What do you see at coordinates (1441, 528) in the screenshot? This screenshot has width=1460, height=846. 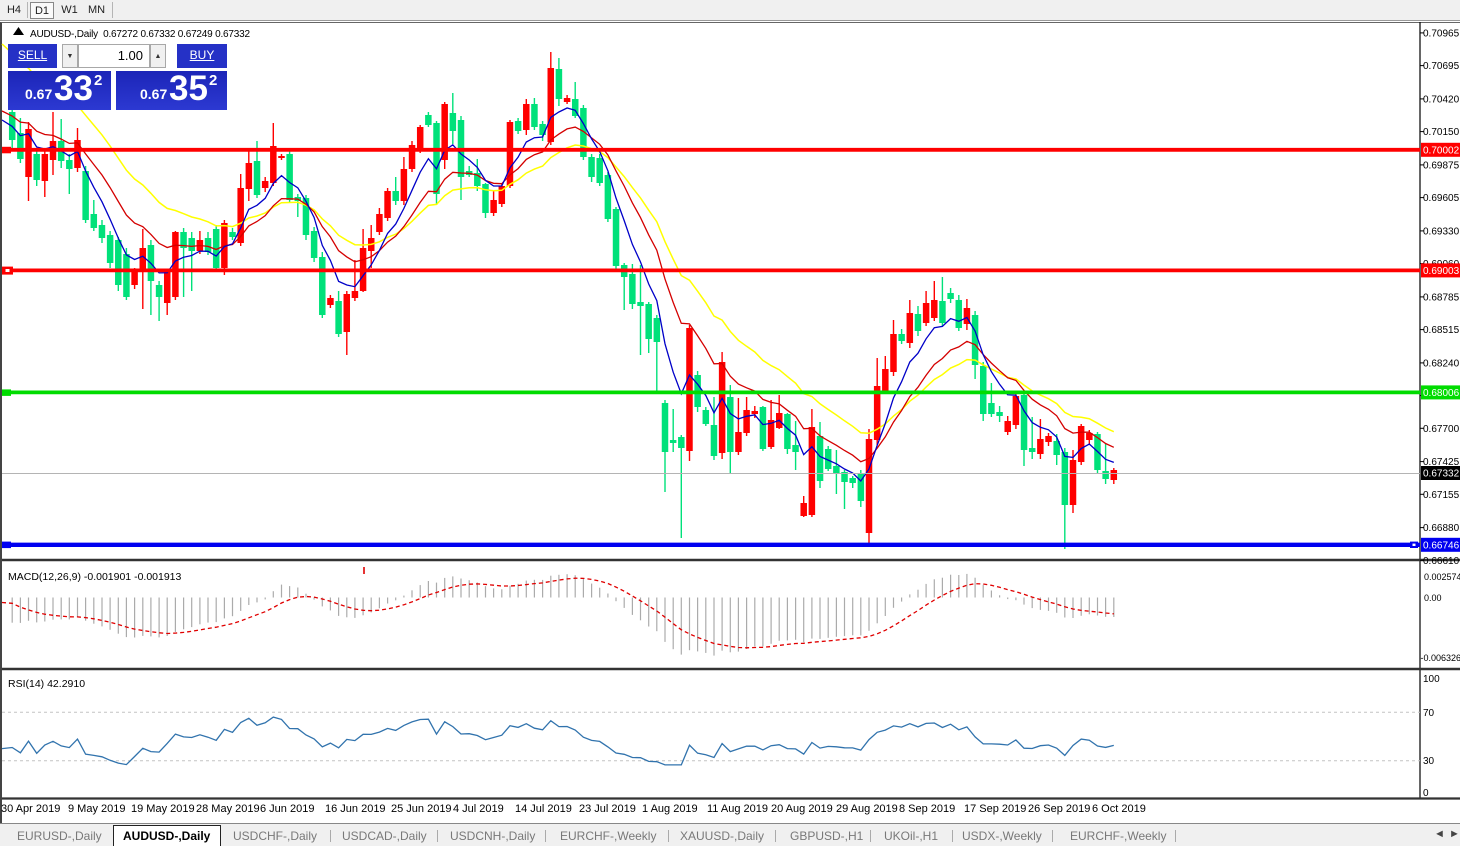 I see `svg-text: 0.66880` at bounding box center [1441, 528].